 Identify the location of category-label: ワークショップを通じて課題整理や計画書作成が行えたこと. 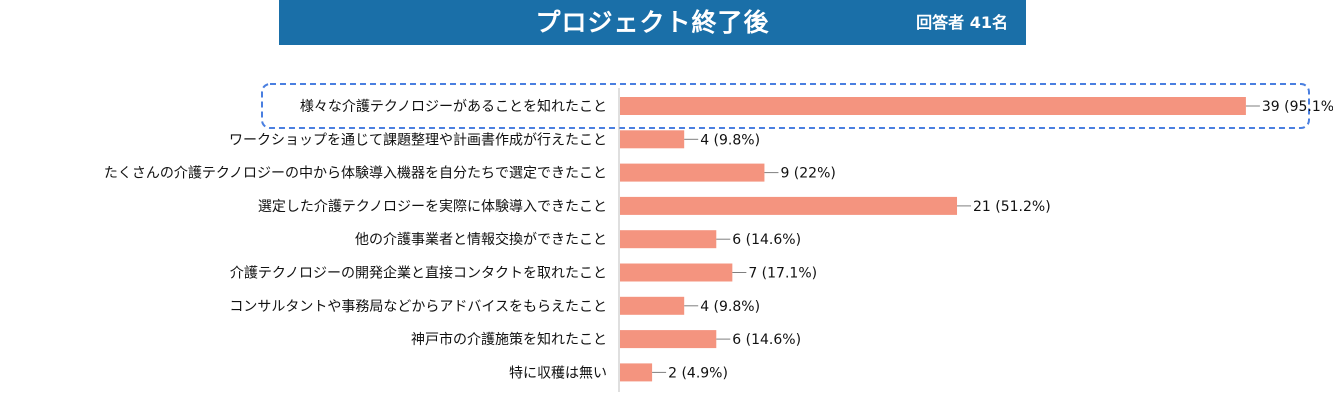
(418, 140).